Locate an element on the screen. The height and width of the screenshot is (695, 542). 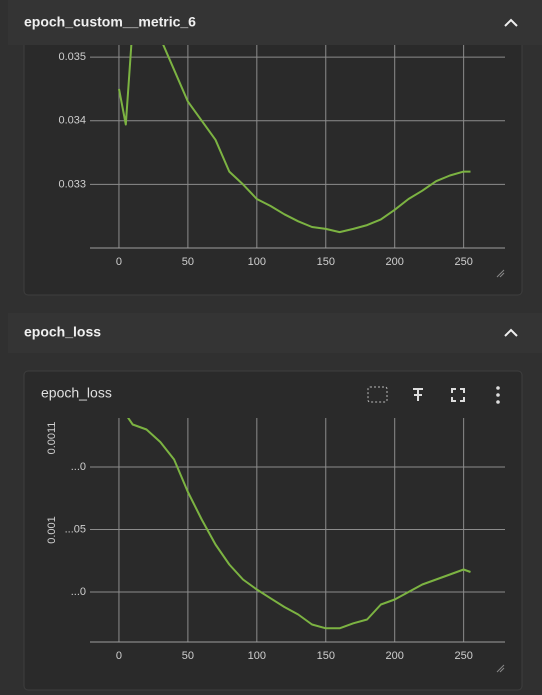
card-title: epoch_loss is located at coordinates (76, 393).